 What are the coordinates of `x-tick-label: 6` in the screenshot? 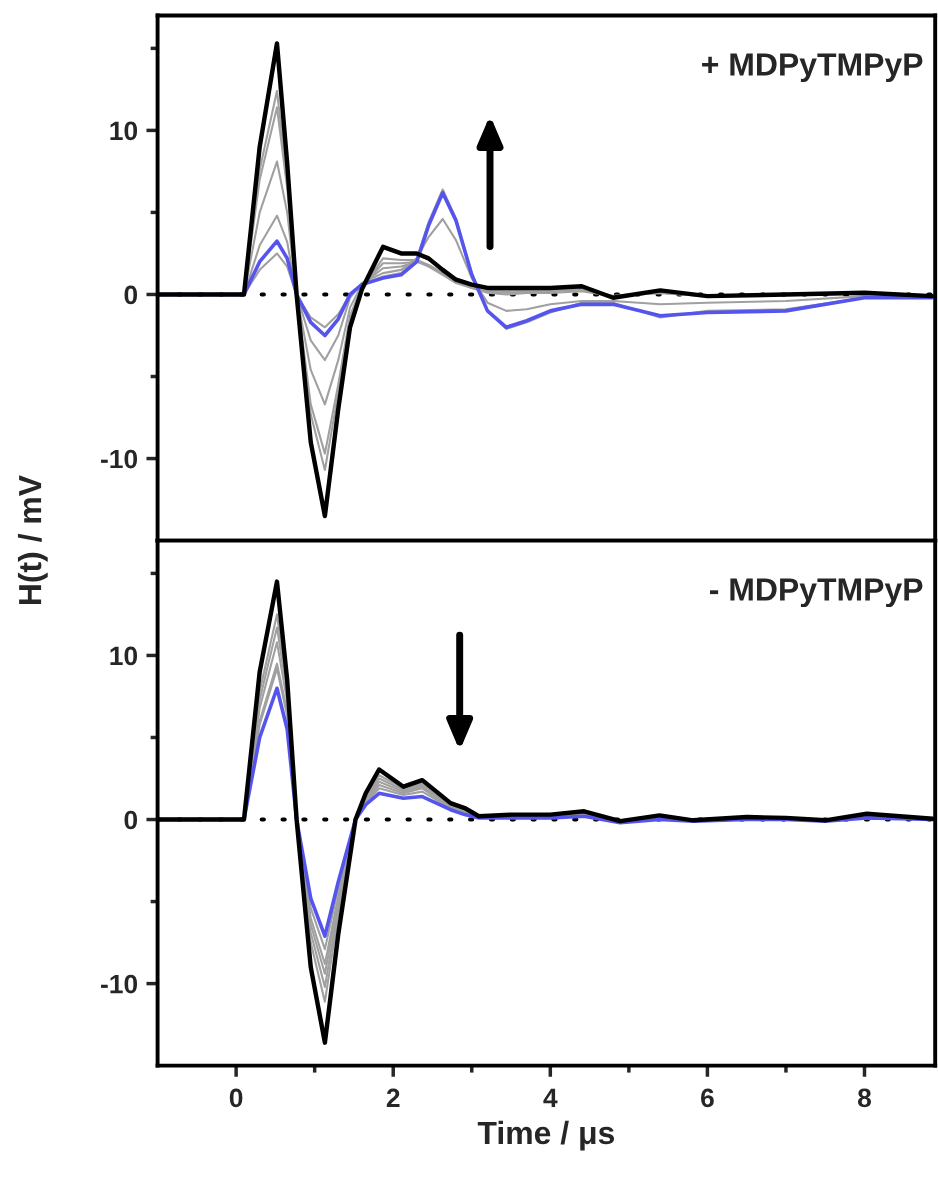 It's located at (707, 1098).